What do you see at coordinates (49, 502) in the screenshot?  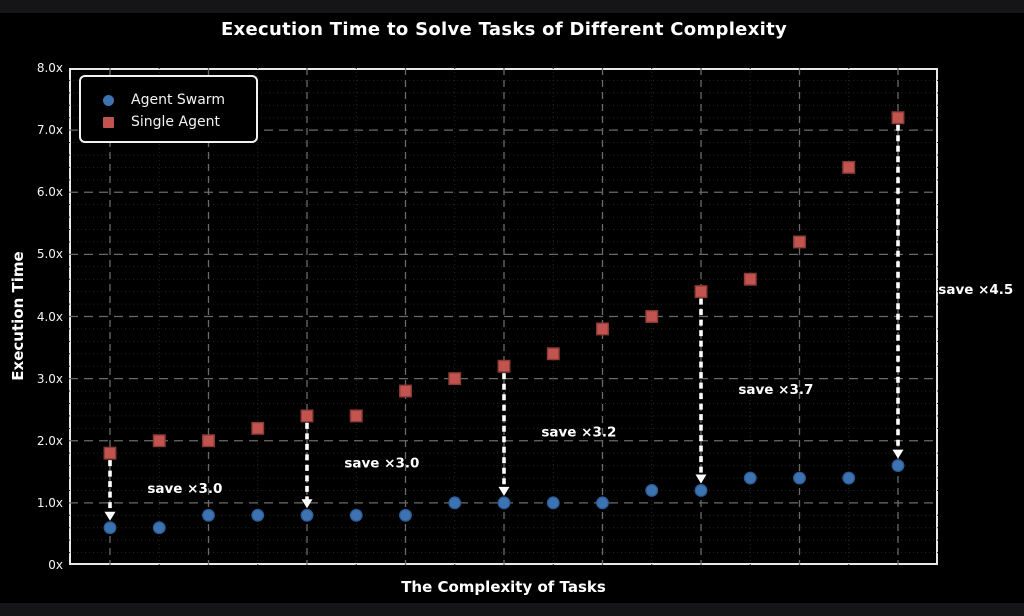 I see `y-tick-label: 1.0x` at bounding box center [49, 502].